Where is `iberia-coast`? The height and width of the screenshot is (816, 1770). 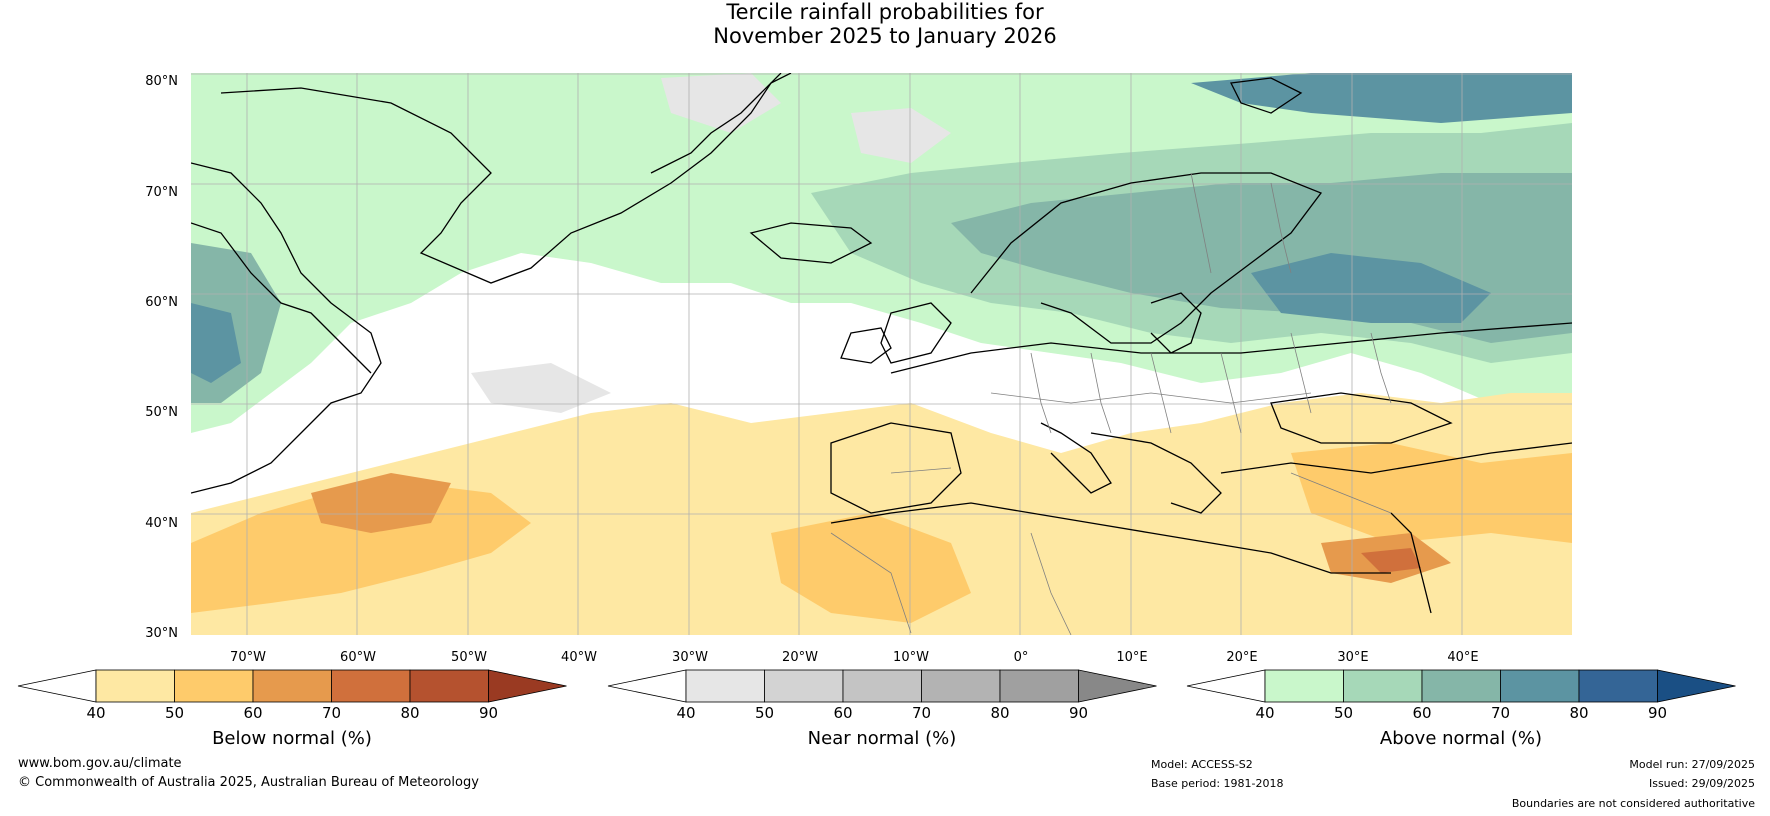
iberia-coast is located at coordinates (896, 468).